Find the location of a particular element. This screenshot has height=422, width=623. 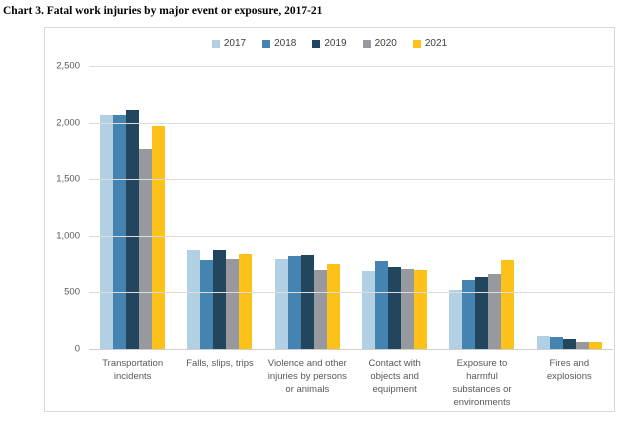

legend-label: 2017 is located at coordinates (235, 43).